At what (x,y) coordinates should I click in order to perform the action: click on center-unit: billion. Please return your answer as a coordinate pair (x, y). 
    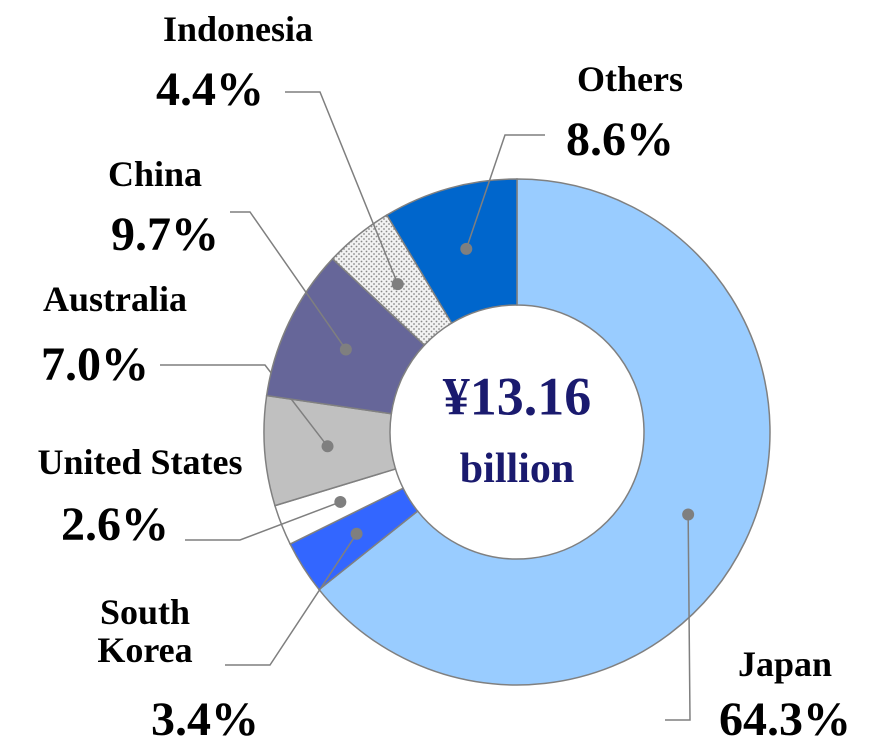
    Looking at the image, I should click on (517, 468).